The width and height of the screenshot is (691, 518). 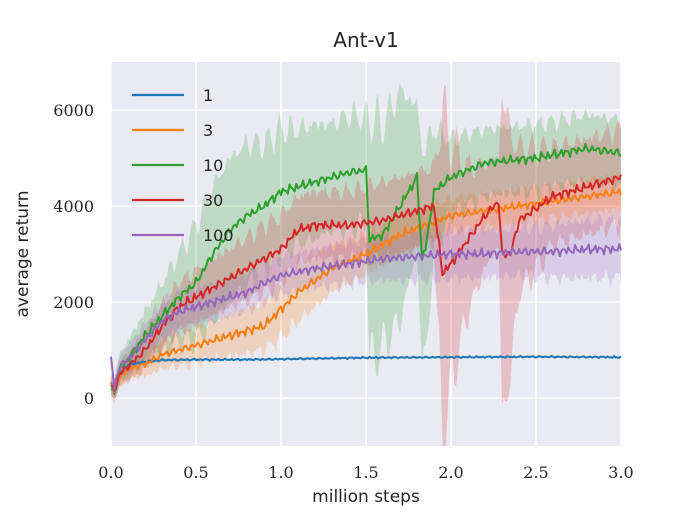 I want to click on x-tick-labels: 0.0 0.5 1.0 1.5 2.0 2.5 3.0, so click(x=365, y=472).